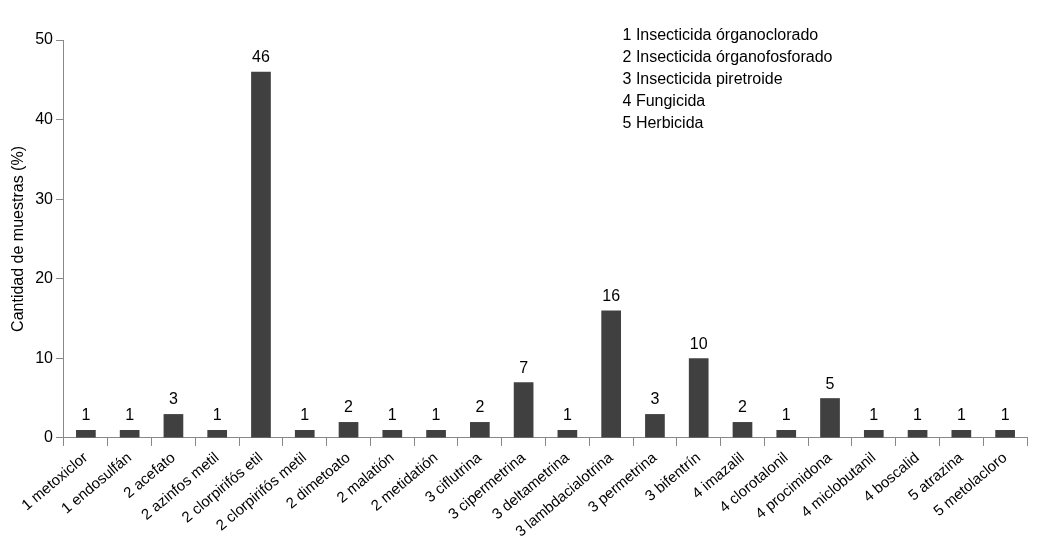 The width and height of the screenshot is (1047, 544). I want to click on y-tick-label: 30, so click(44, 198).